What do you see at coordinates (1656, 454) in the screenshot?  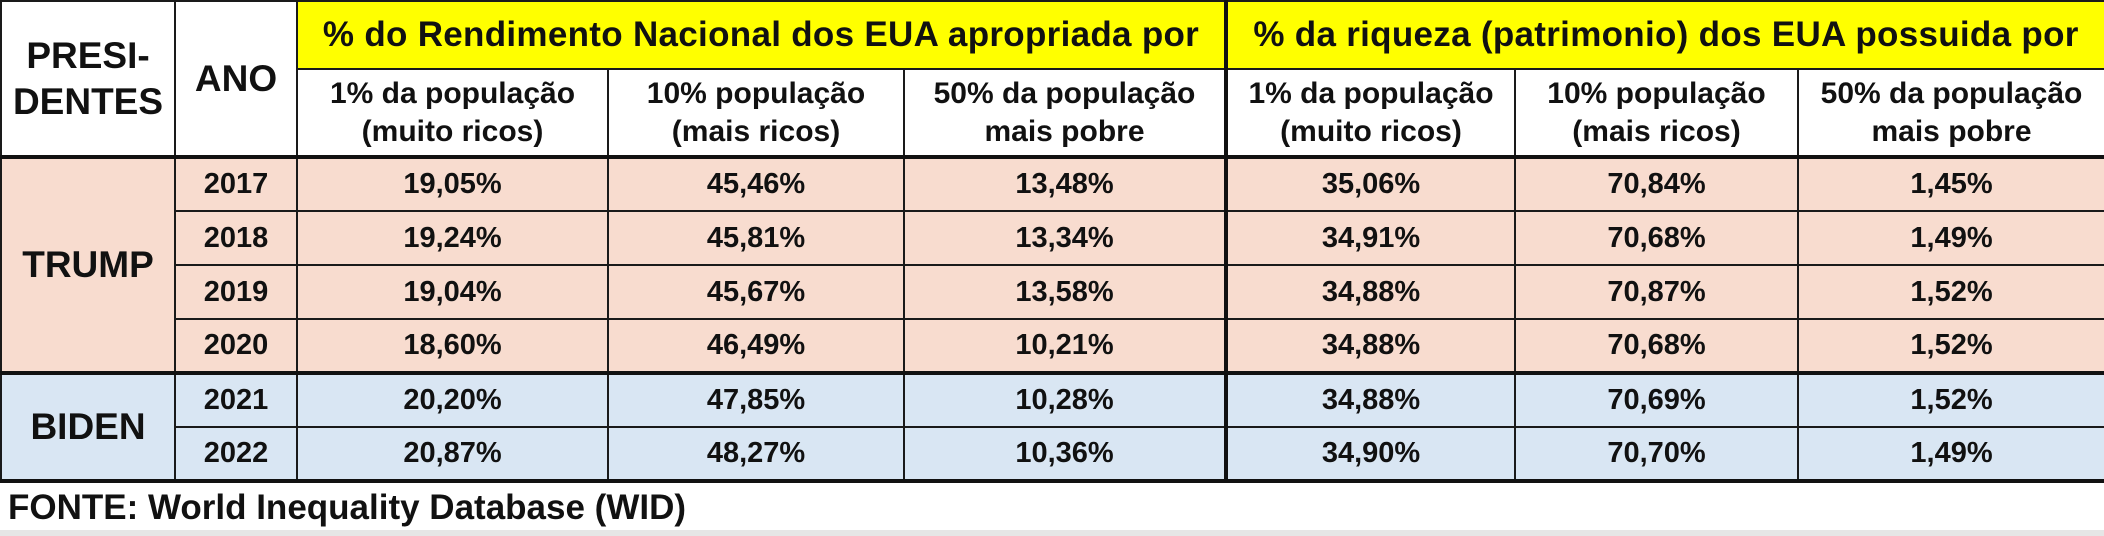 I see `value-cell: 70,70%` at bounding box center [1656, 454].